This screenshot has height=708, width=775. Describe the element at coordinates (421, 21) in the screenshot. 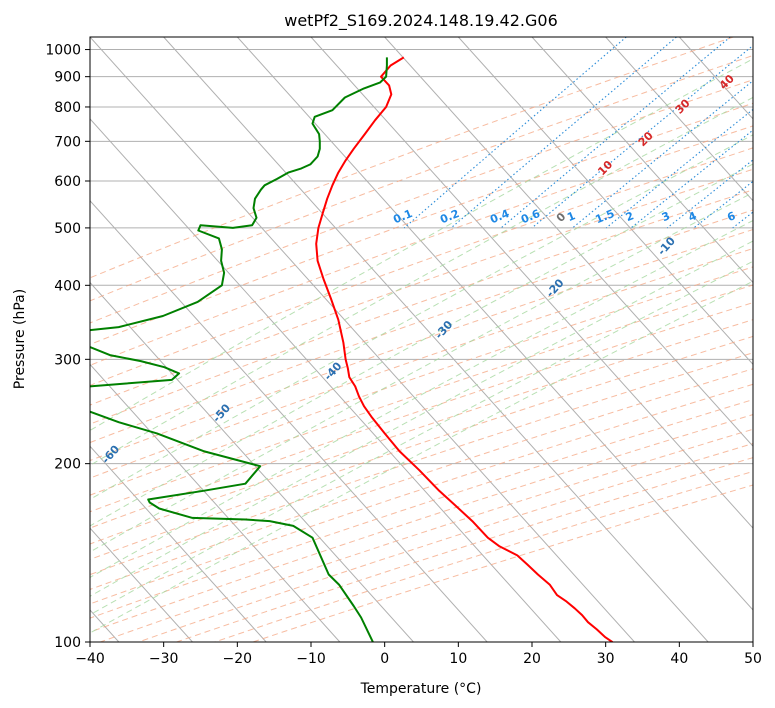

I see `chart-title: wetPf2_S169.2024.148.19.42.G06` at that location.